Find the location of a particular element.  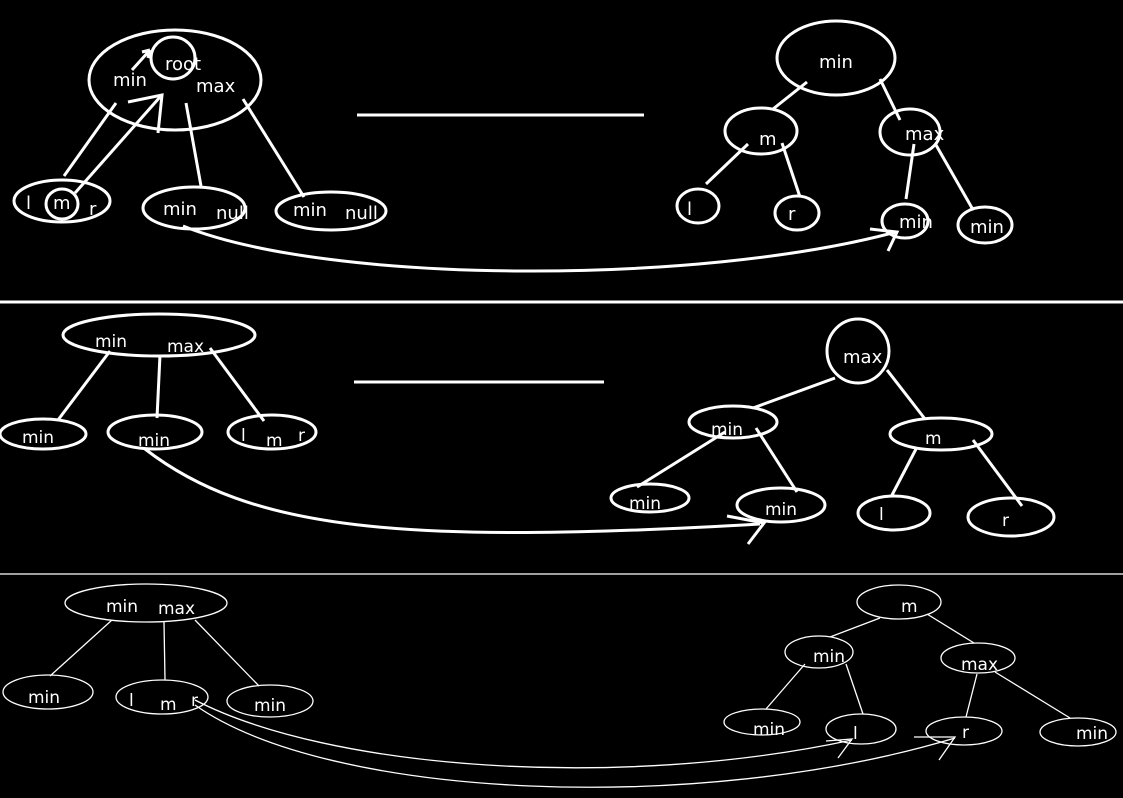

p3-left-child1-label: min is located at coordinates (44, 698).